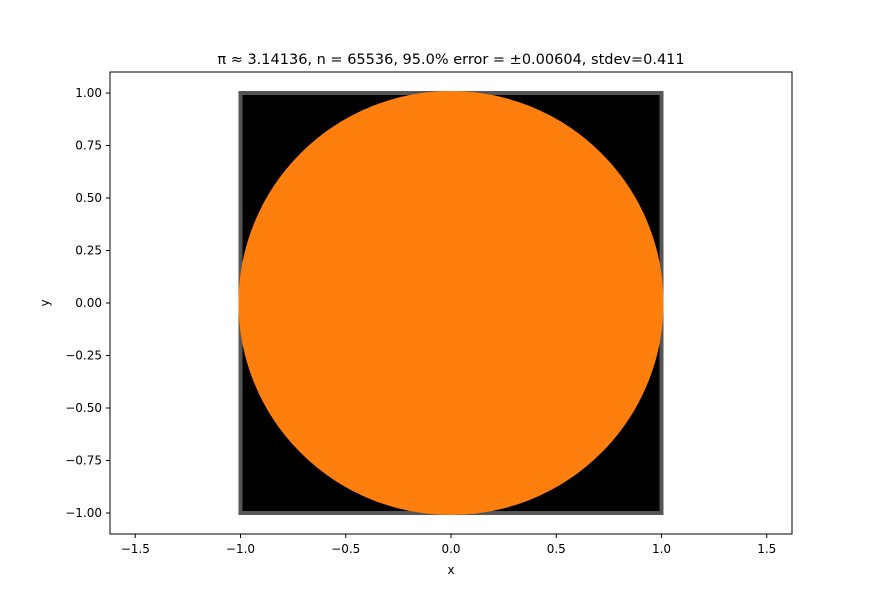 Image resolution: width=880 pixels, height=600 pixels. I want to click on x-tick-label: −1.0, so click(240, 549).